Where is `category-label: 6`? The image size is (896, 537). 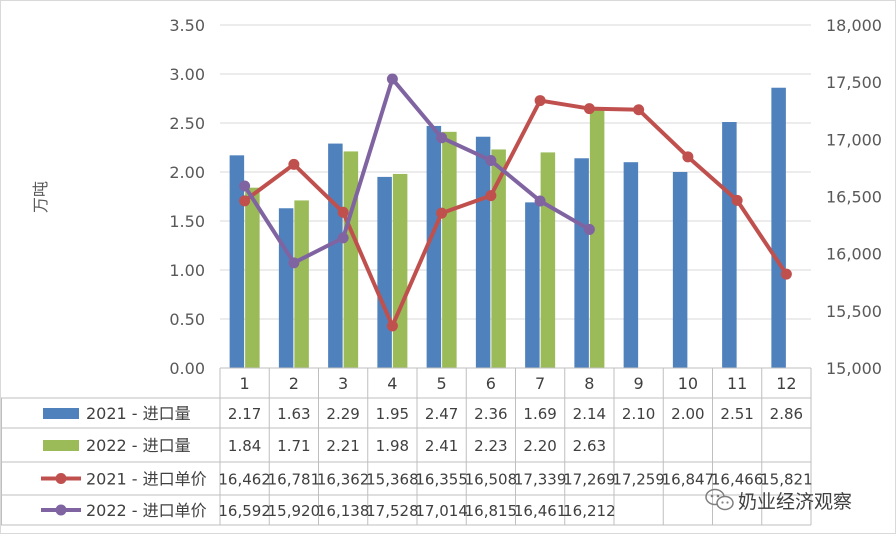
category-label: 6 is located at coordinates (491, 383).